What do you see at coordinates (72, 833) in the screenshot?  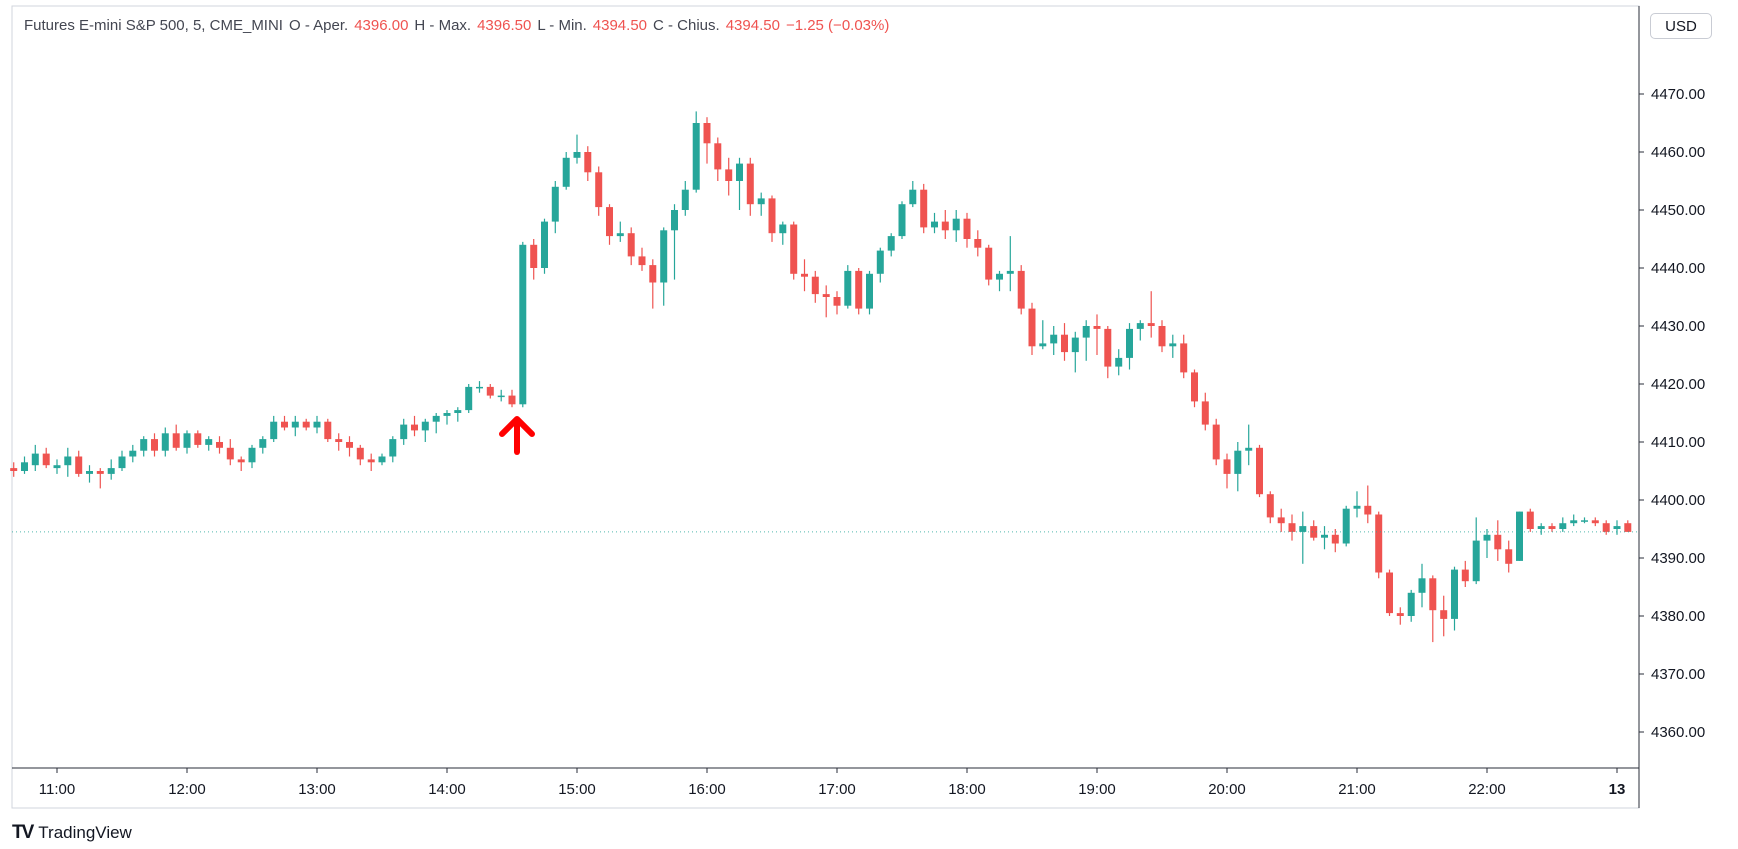 I see `tradingview-branding: TV TradingView` at bounding box center [72, 833].